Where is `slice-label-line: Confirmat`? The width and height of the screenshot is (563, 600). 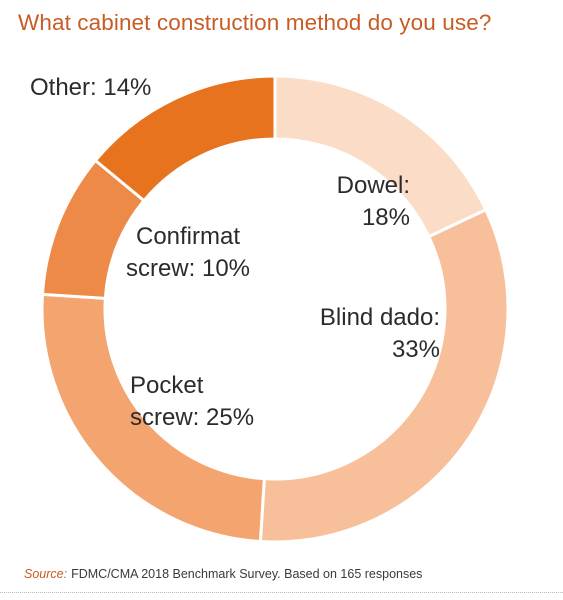 slice-label-line: Confirmat is located at coordinates (188, 236).